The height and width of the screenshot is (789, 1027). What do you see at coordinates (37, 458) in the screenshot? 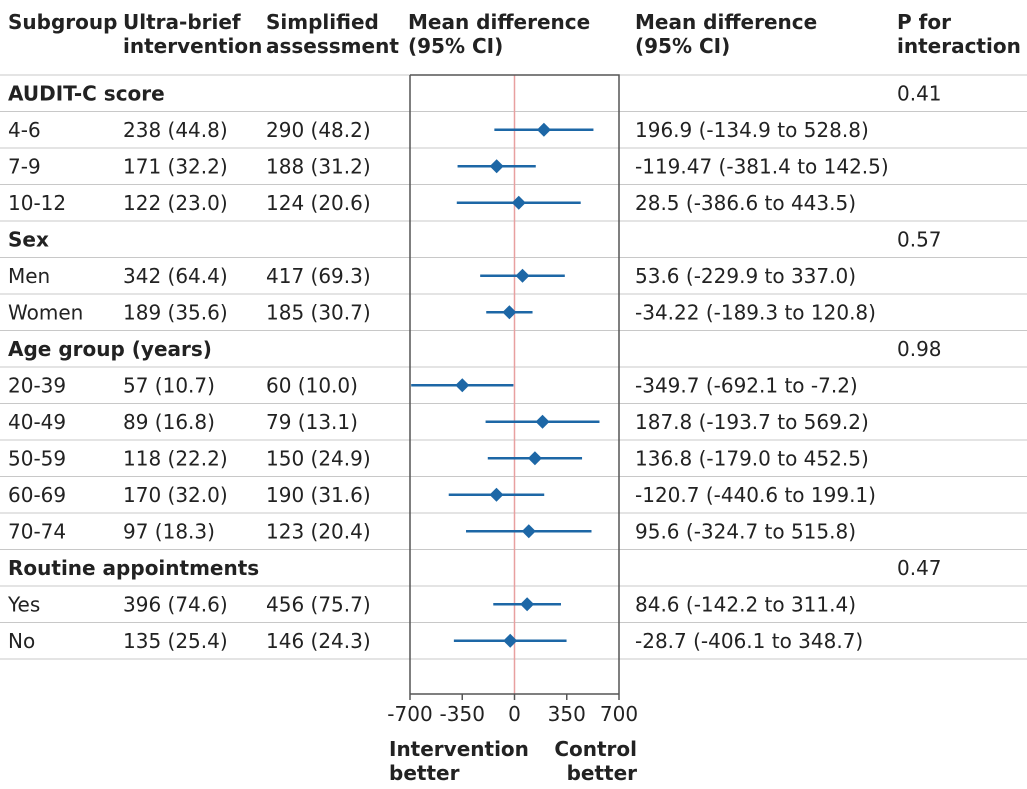
I see `subgroup-label: 50-59` at bounding box center [37, 458].